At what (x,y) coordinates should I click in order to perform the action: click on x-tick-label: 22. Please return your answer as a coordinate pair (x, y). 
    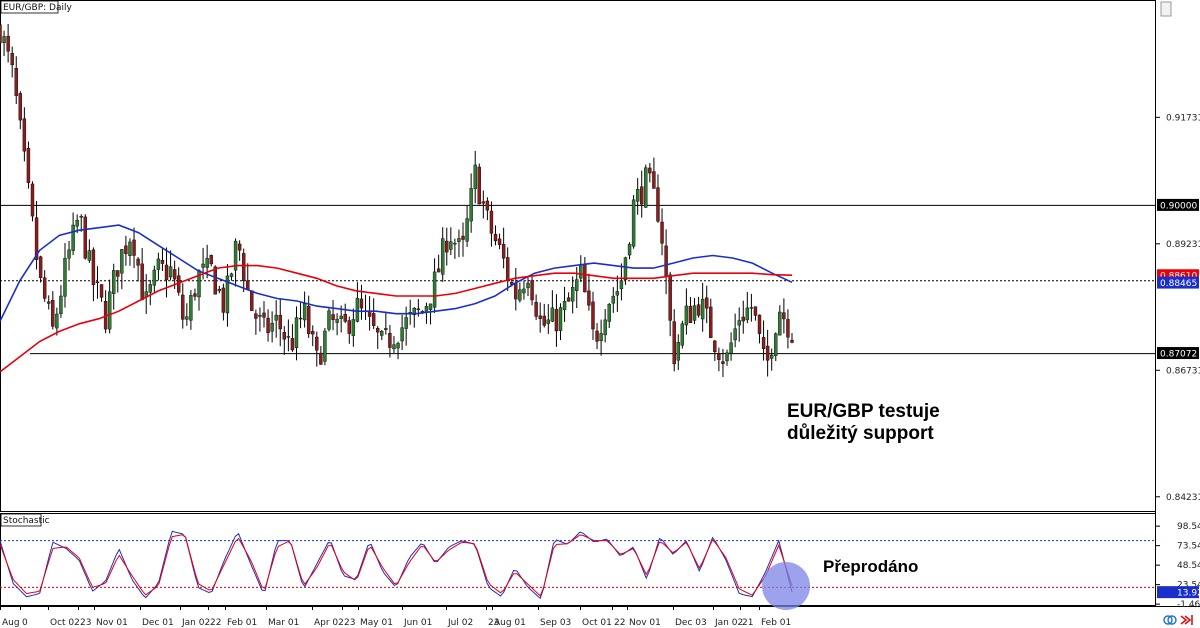
    Looking at the image, I should click on (619, 623).